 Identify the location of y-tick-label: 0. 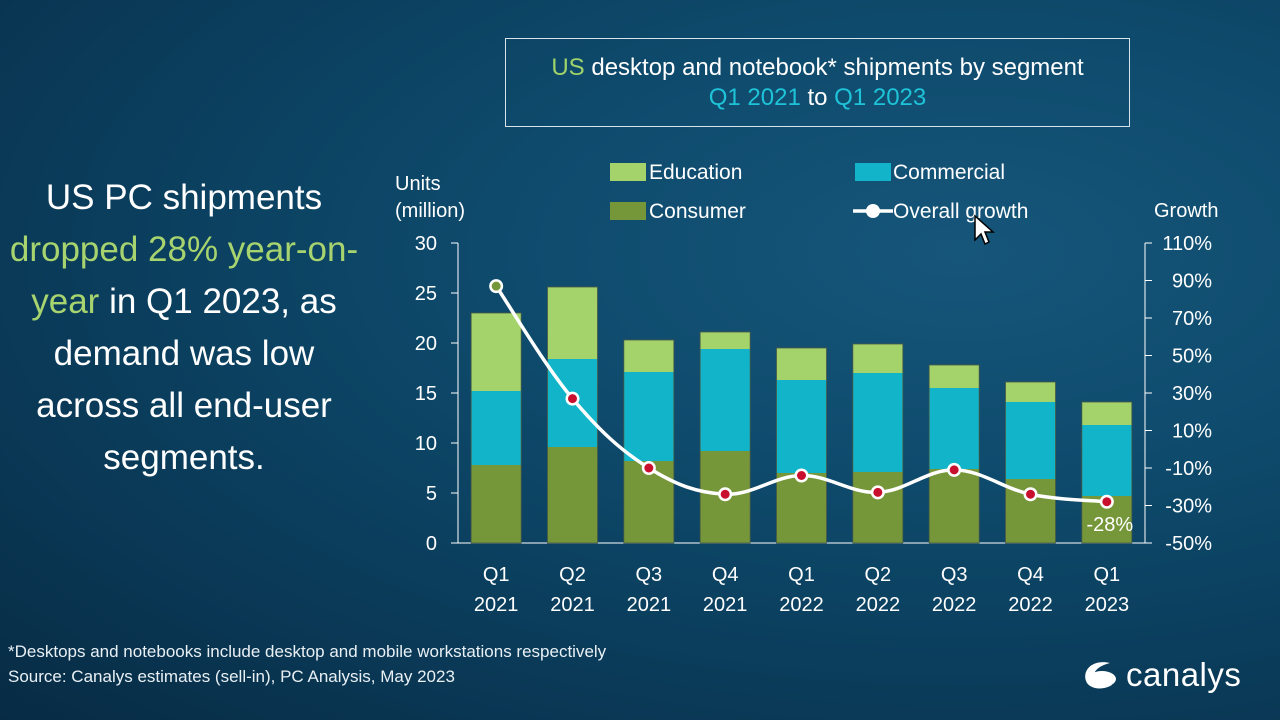
(431, 544).